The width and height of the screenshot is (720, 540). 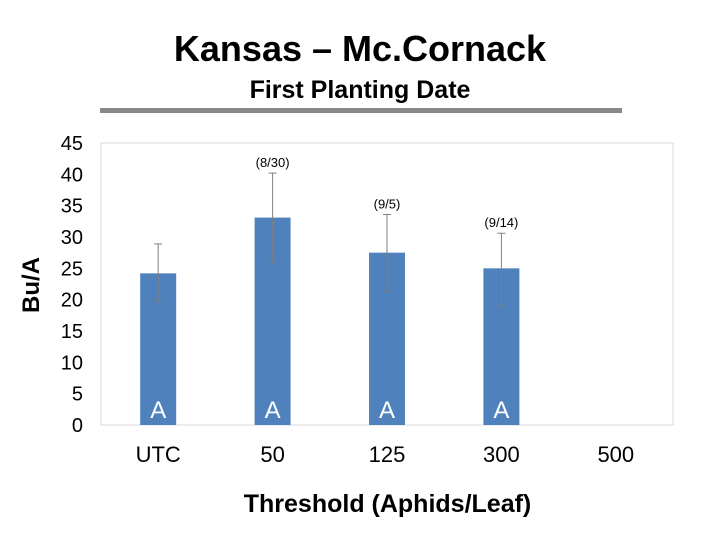 What do you see at coordinates (501, 454) in the screenshot?
I see `x-tick-label: 300` at bounding box center [501, 454].